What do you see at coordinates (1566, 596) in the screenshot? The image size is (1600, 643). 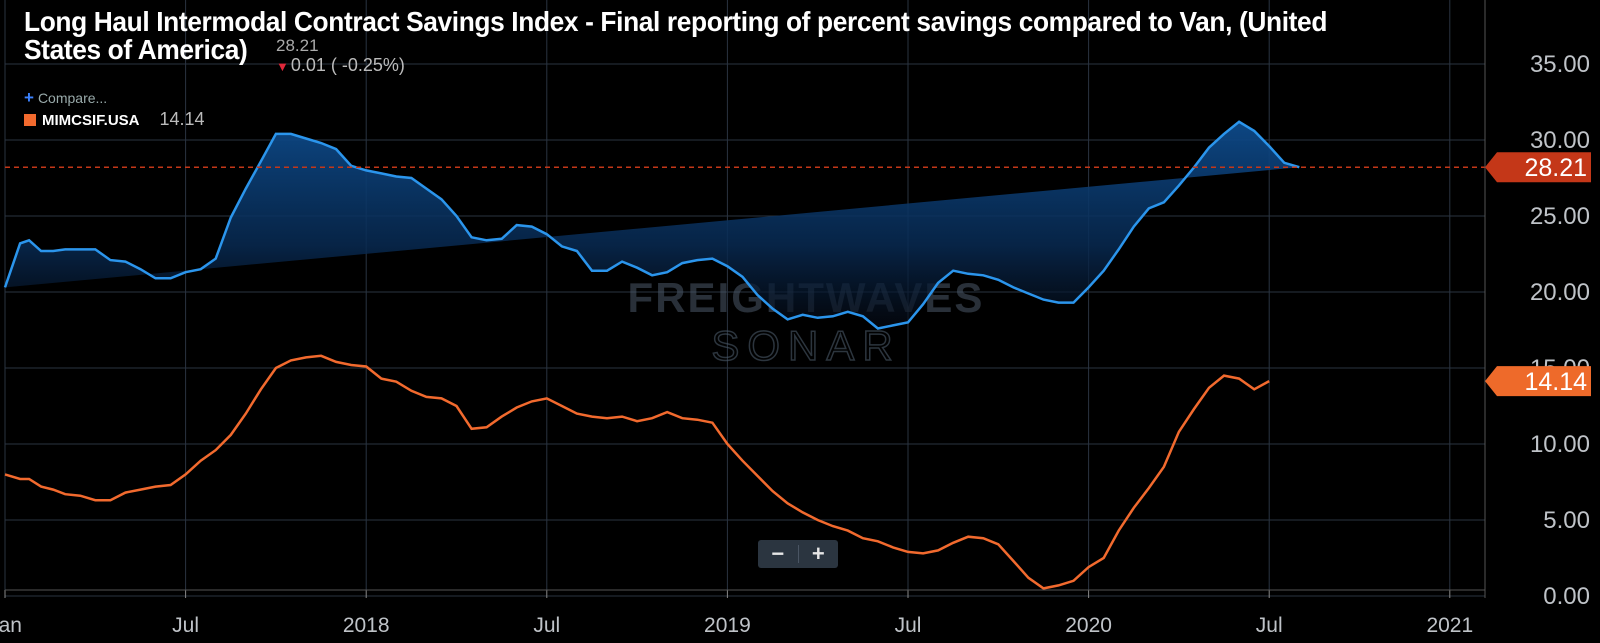 I see `y-tick-label: 0.00` at bounding box center [1566, 596].